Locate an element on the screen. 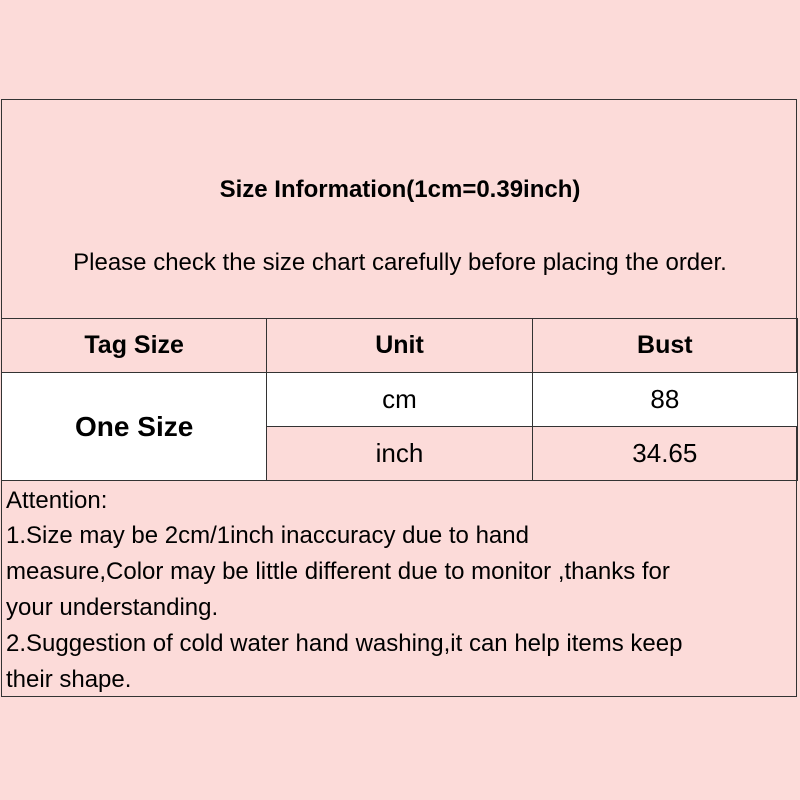 This screenshot has height=800, width=800. attention-line: their shape. is located at coordinates (69, 679).